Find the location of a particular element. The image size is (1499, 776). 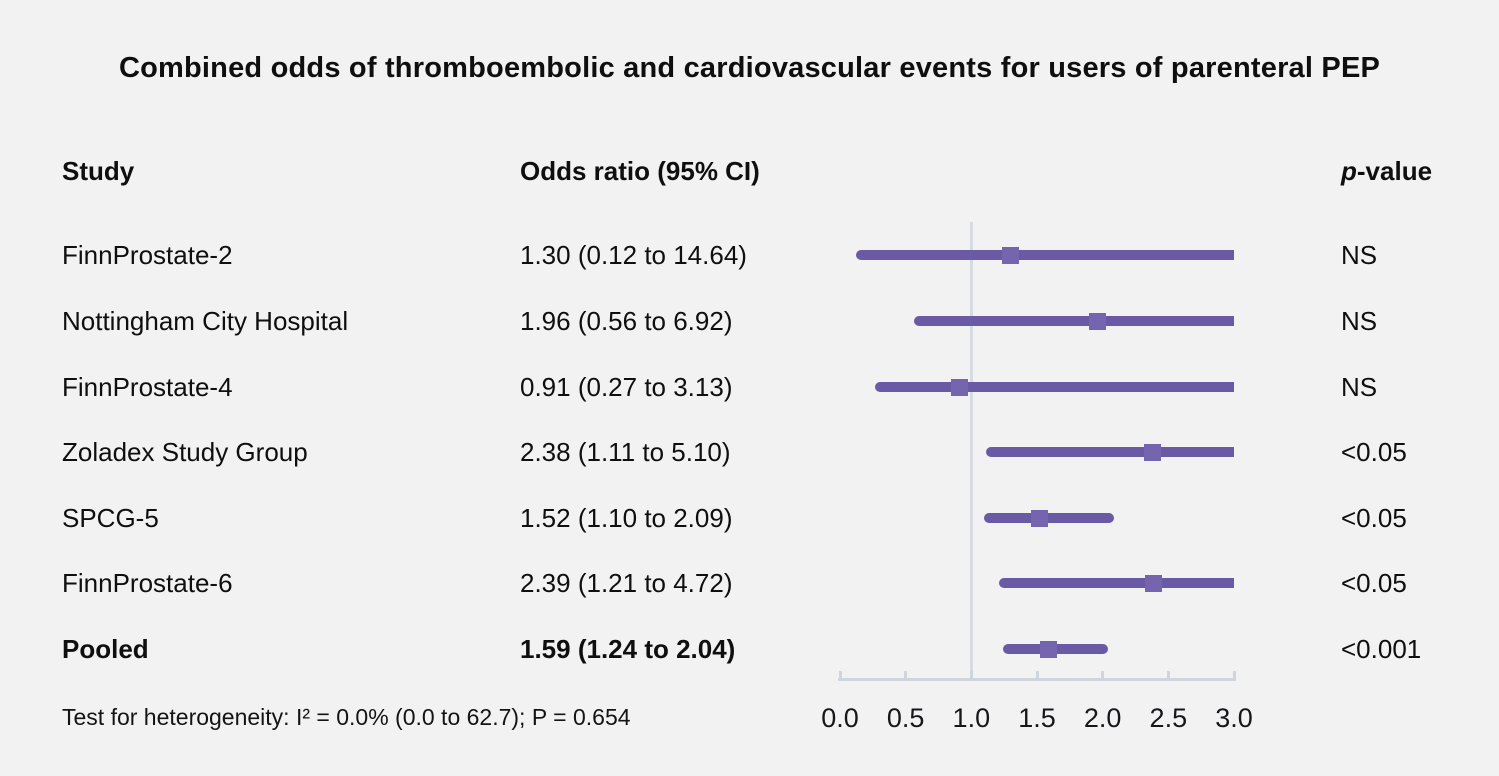

x-tick-label: 2.5 is located at coordinates (1168, 718).